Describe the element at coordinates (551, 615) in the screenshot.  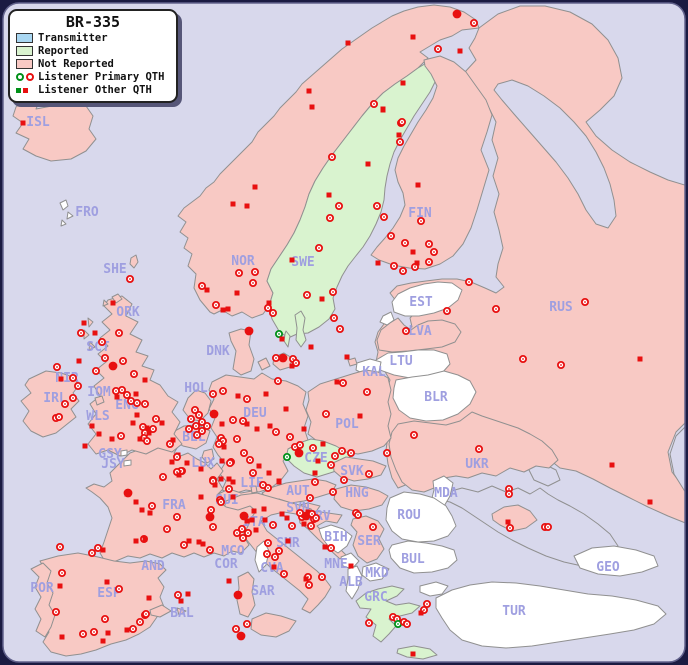
I see `region-turkey` at that location.